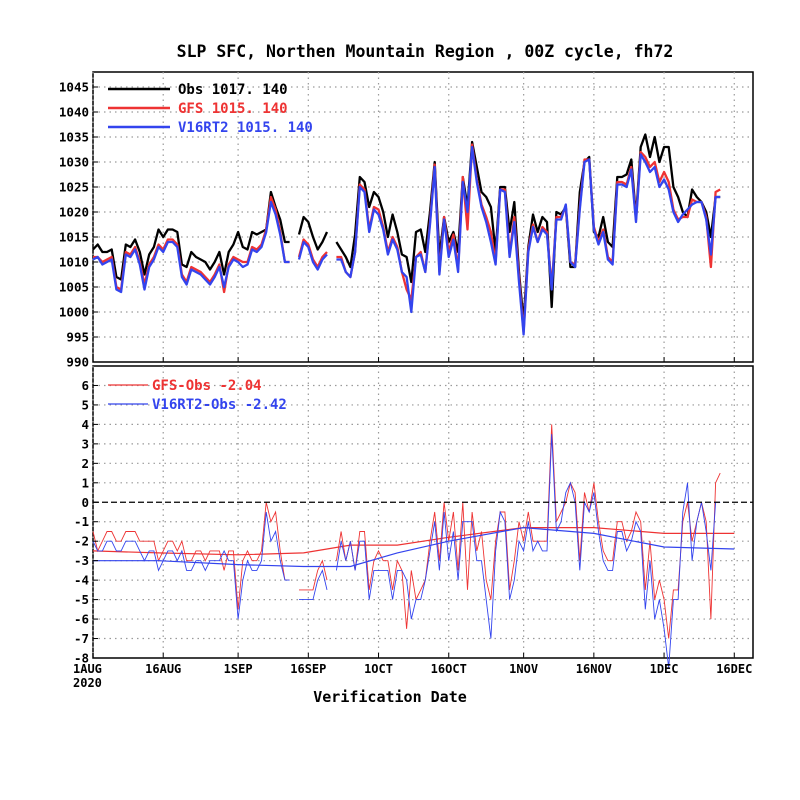 Image resolution: width=800 pixels, height=800 pixels. Describe the element at coordinates (449, 669) in the screenshot. I see `x-tick-label: 16OCT` at that location.